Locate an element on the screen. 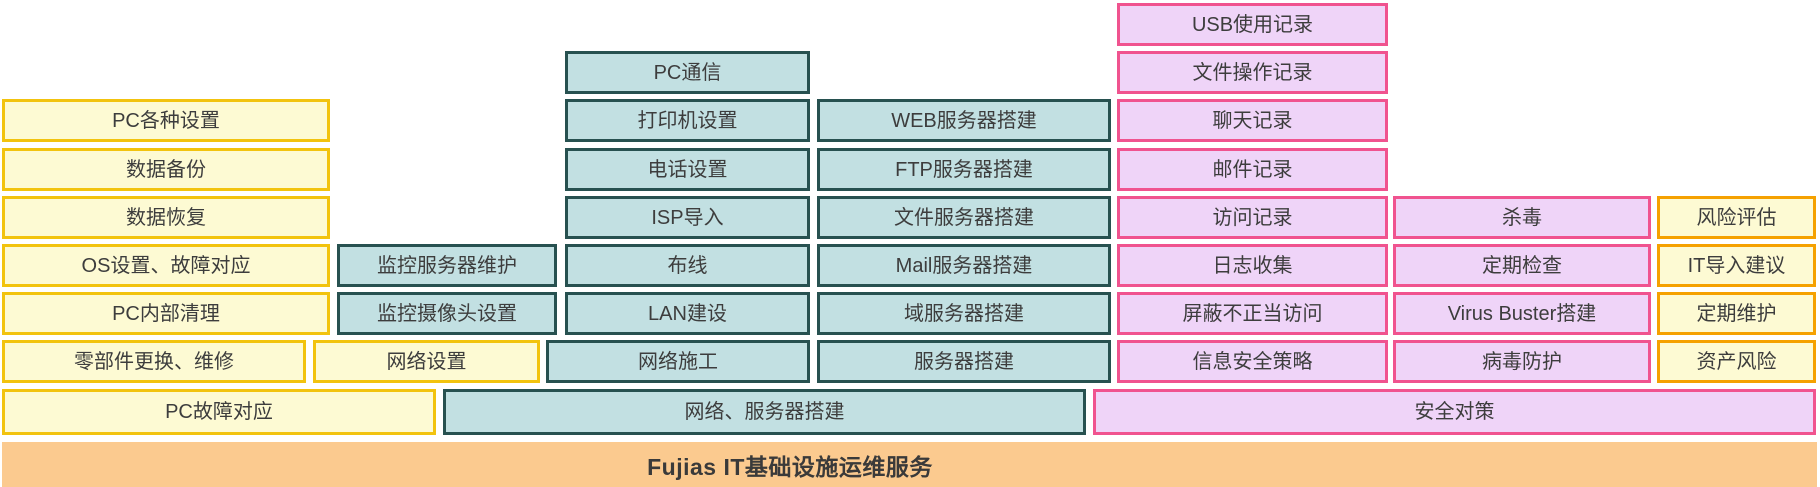 This screenshot has height=487, width=1820. diagram-block: 邮件记录 is located at coordinates (1252, 169).